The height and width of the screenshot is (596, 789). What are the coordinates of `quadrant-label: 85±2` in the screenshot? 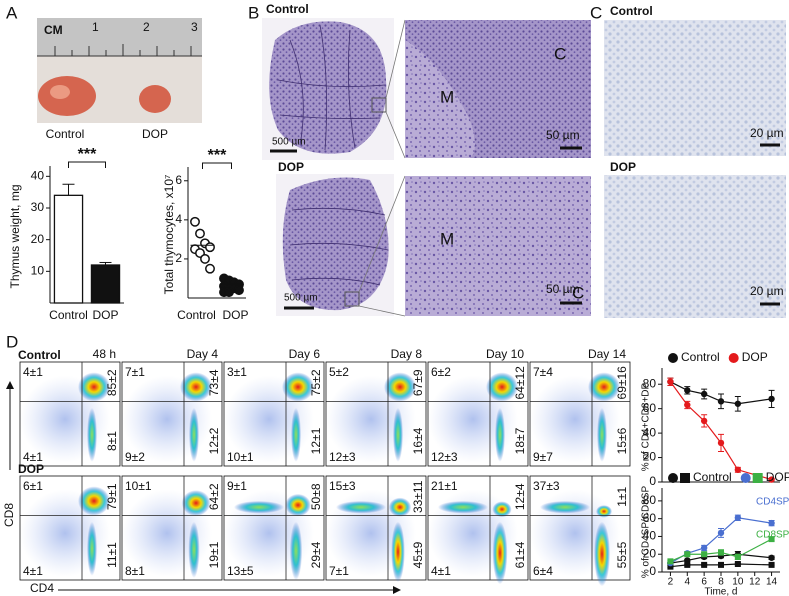 It's located at (112, 382).